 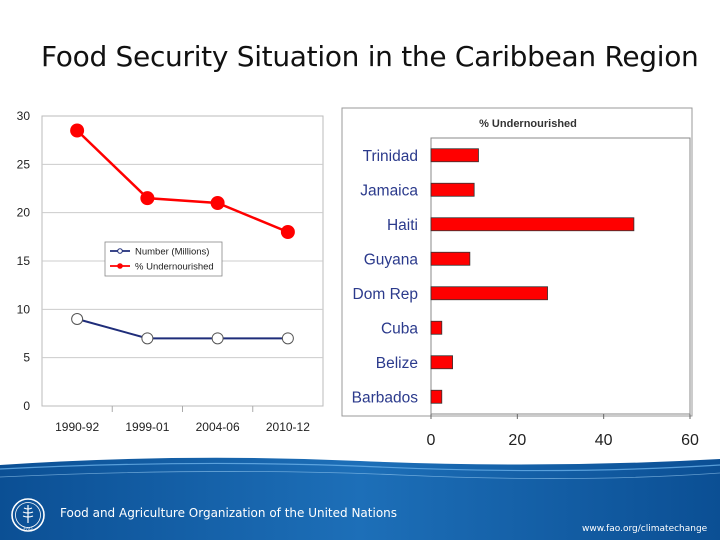 What do you see at coordinates (26, 358) in the screenshot?
I see `y-tick-label: 5` at bounding box center [26, 358].